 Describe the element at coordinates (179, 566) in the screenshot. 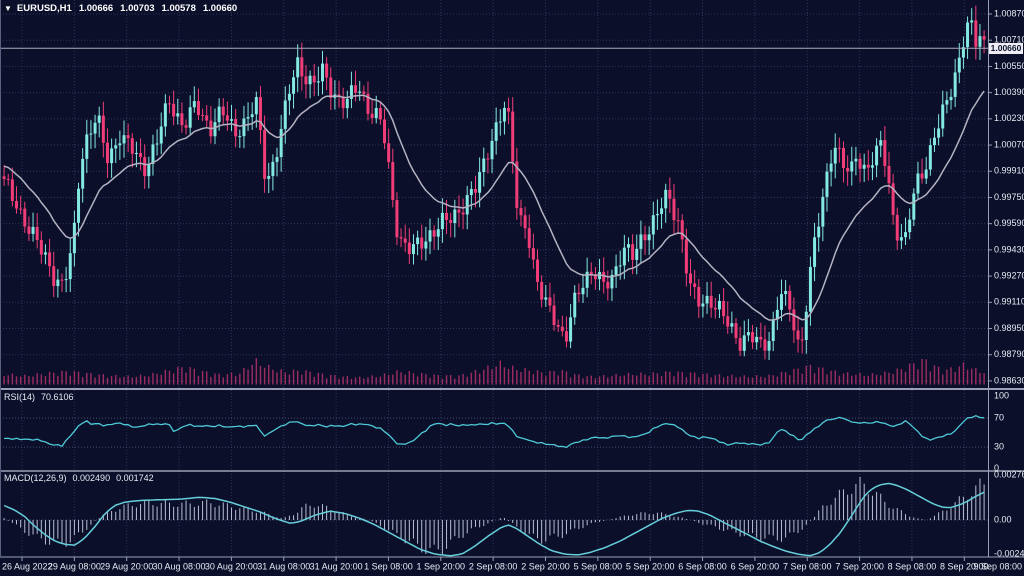

I see `time-axis-label: 30 Aug 08:00` at that location.